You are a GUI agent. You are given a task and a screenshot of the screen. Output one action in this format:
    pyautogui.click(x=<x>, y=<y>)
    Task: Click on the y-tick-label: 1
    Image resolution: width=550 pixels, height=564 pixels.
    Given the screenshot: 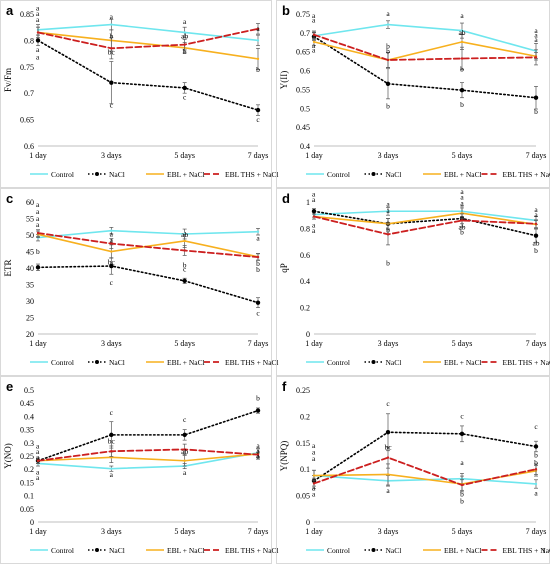 What is the action you would take?
    pyautogui.click(x=308, y=202)
    